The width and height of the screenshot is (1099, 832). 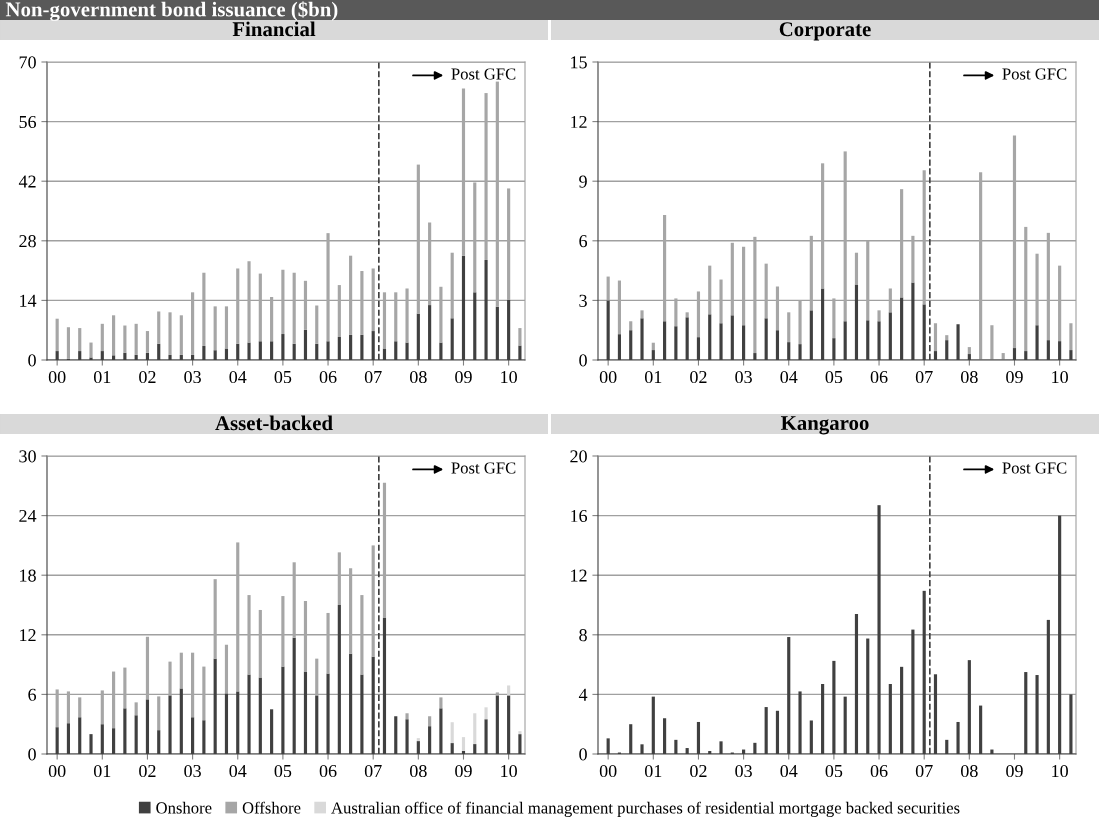 What do you see at coordinates (28, 515) in the screenshot?
I see `y-tick-label: 24` at bounding box center [28, 515].